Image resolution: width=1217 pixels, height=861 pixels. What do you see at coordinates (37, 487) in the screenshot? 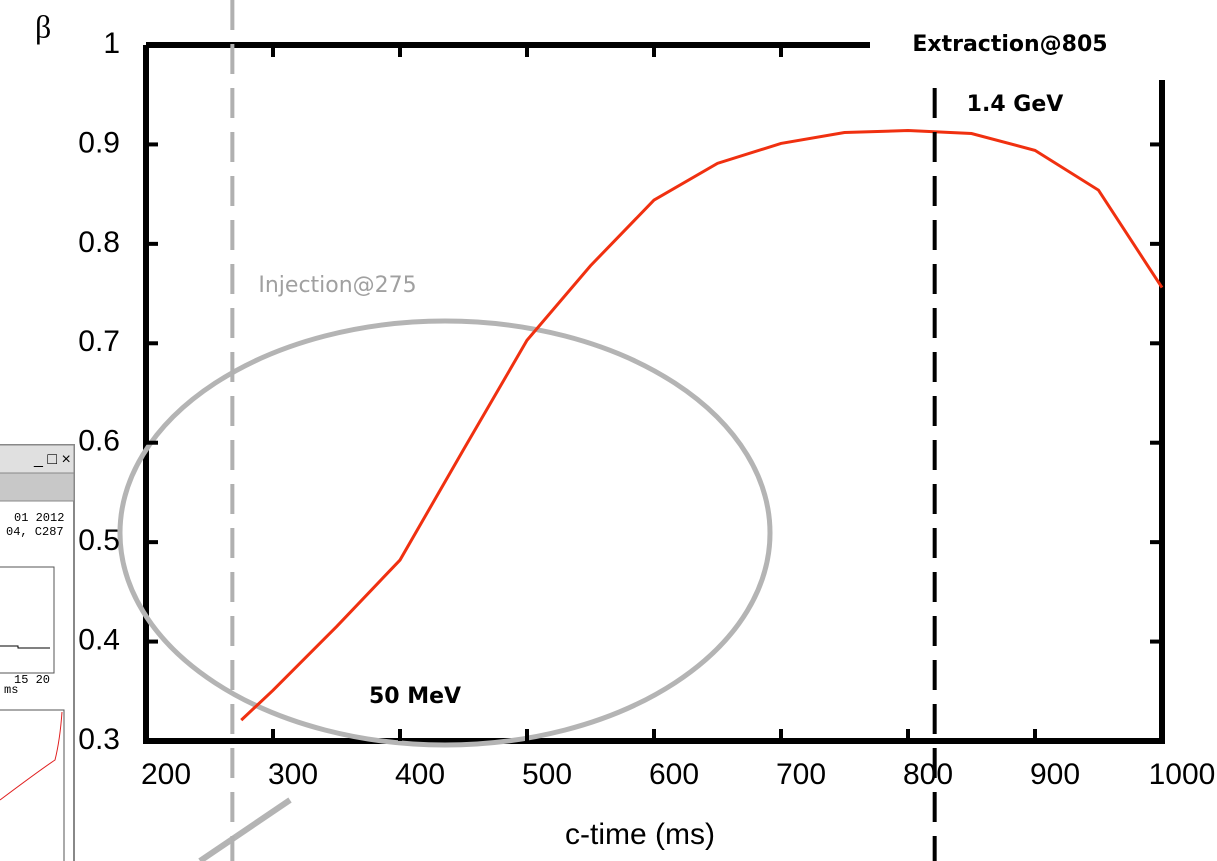
I see `menu-bar` at bounding box center [37, 487].